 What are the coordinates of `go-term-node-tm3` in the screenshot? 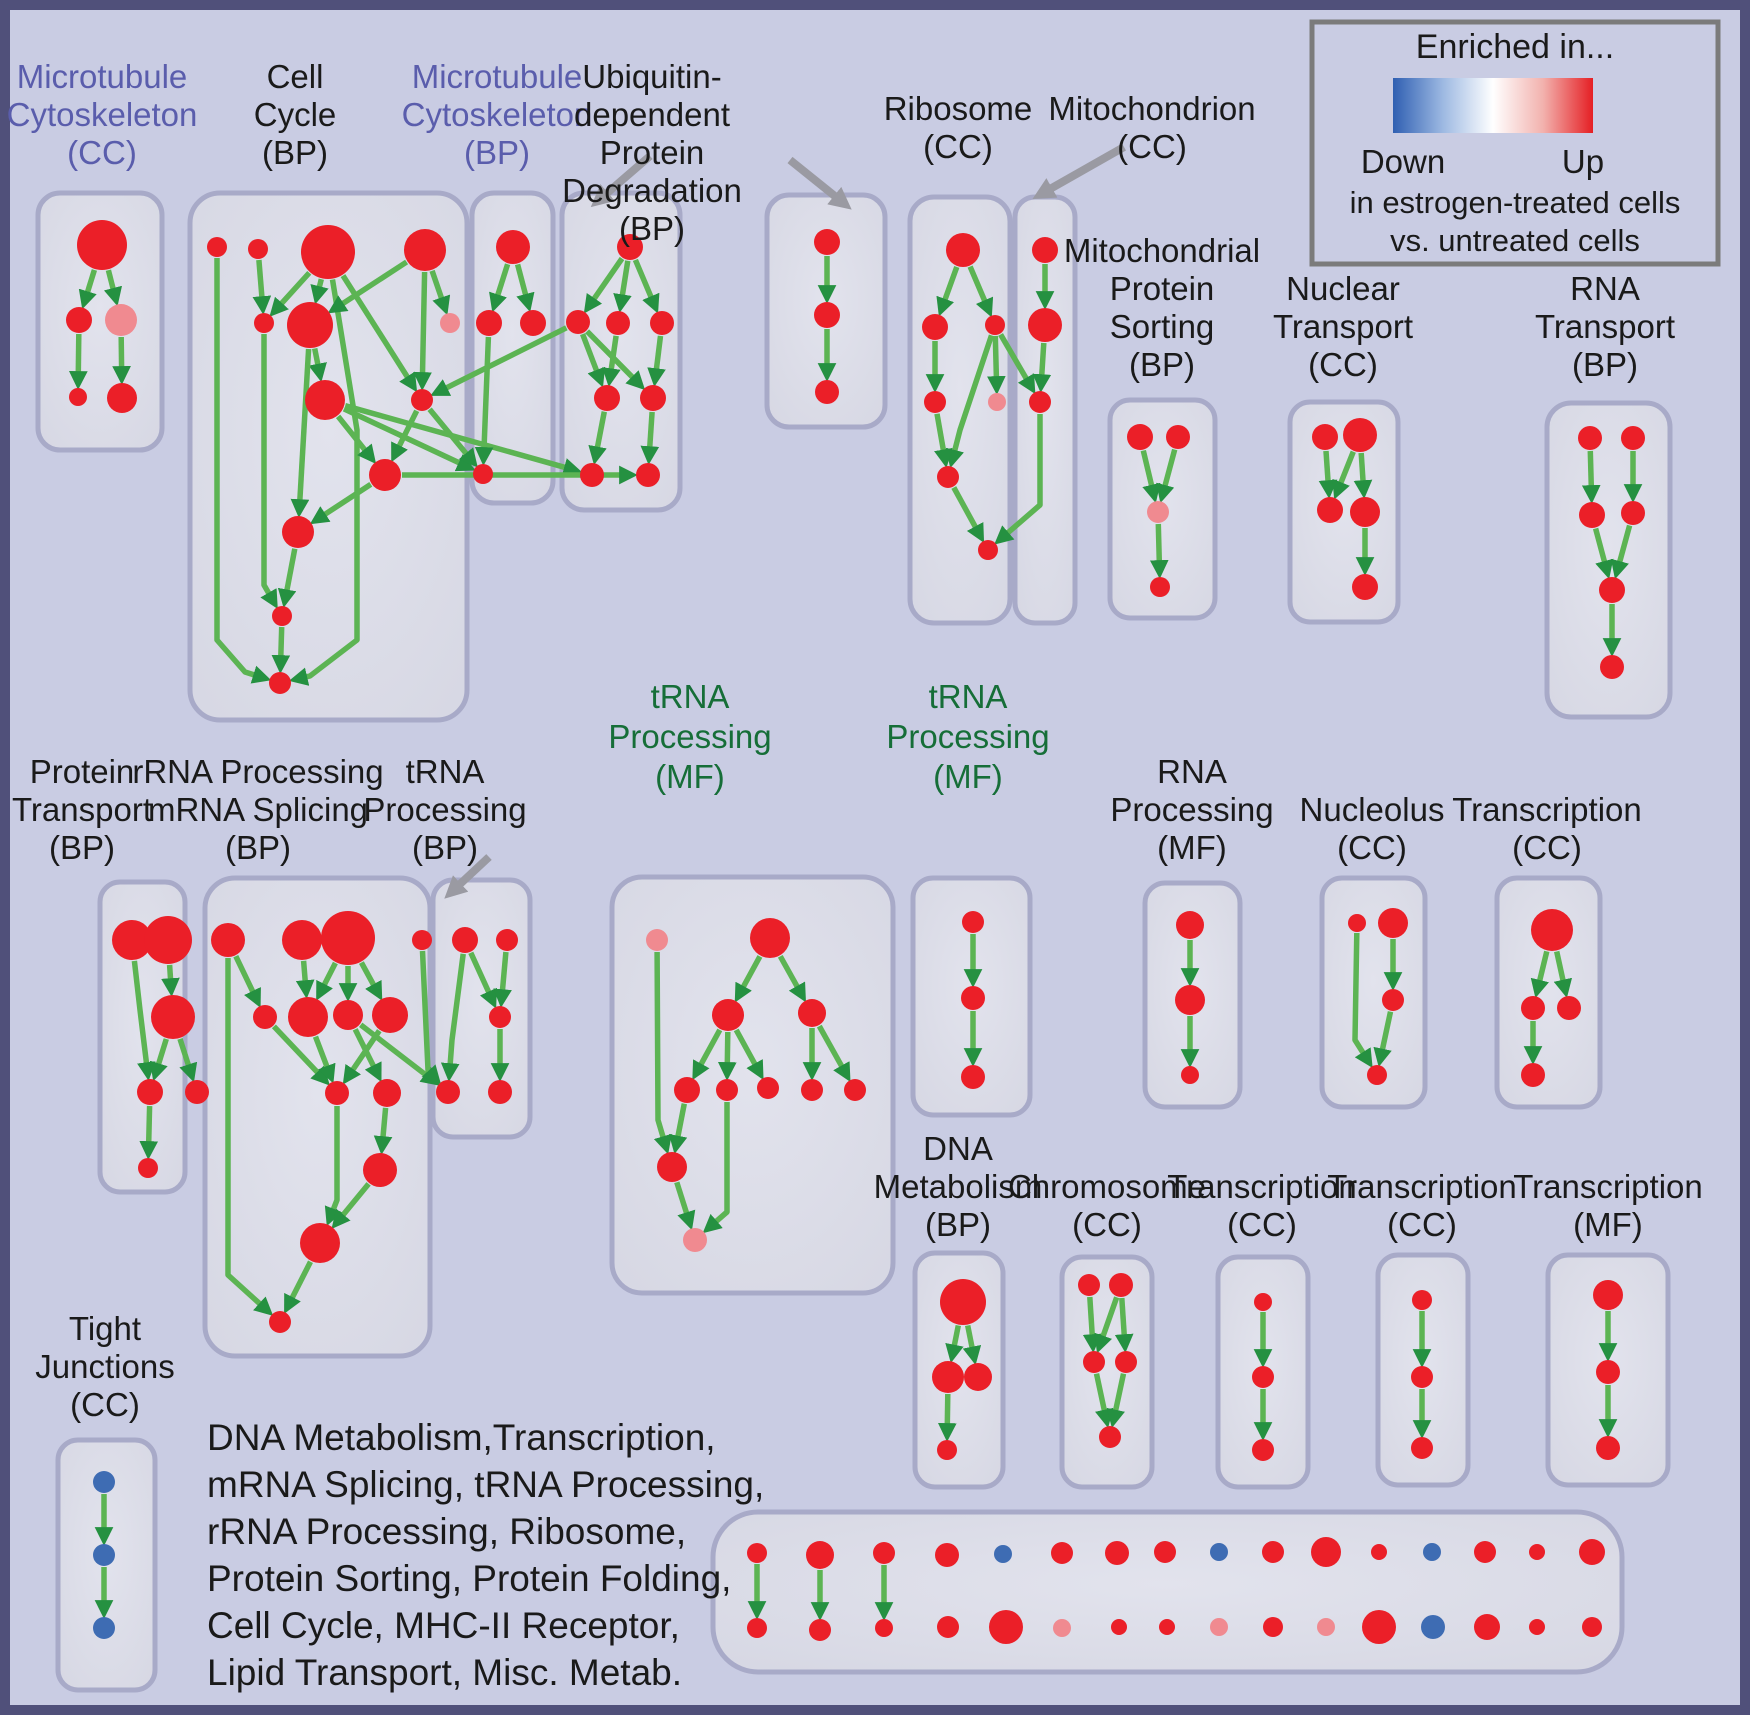 It's located at (728, 1015).